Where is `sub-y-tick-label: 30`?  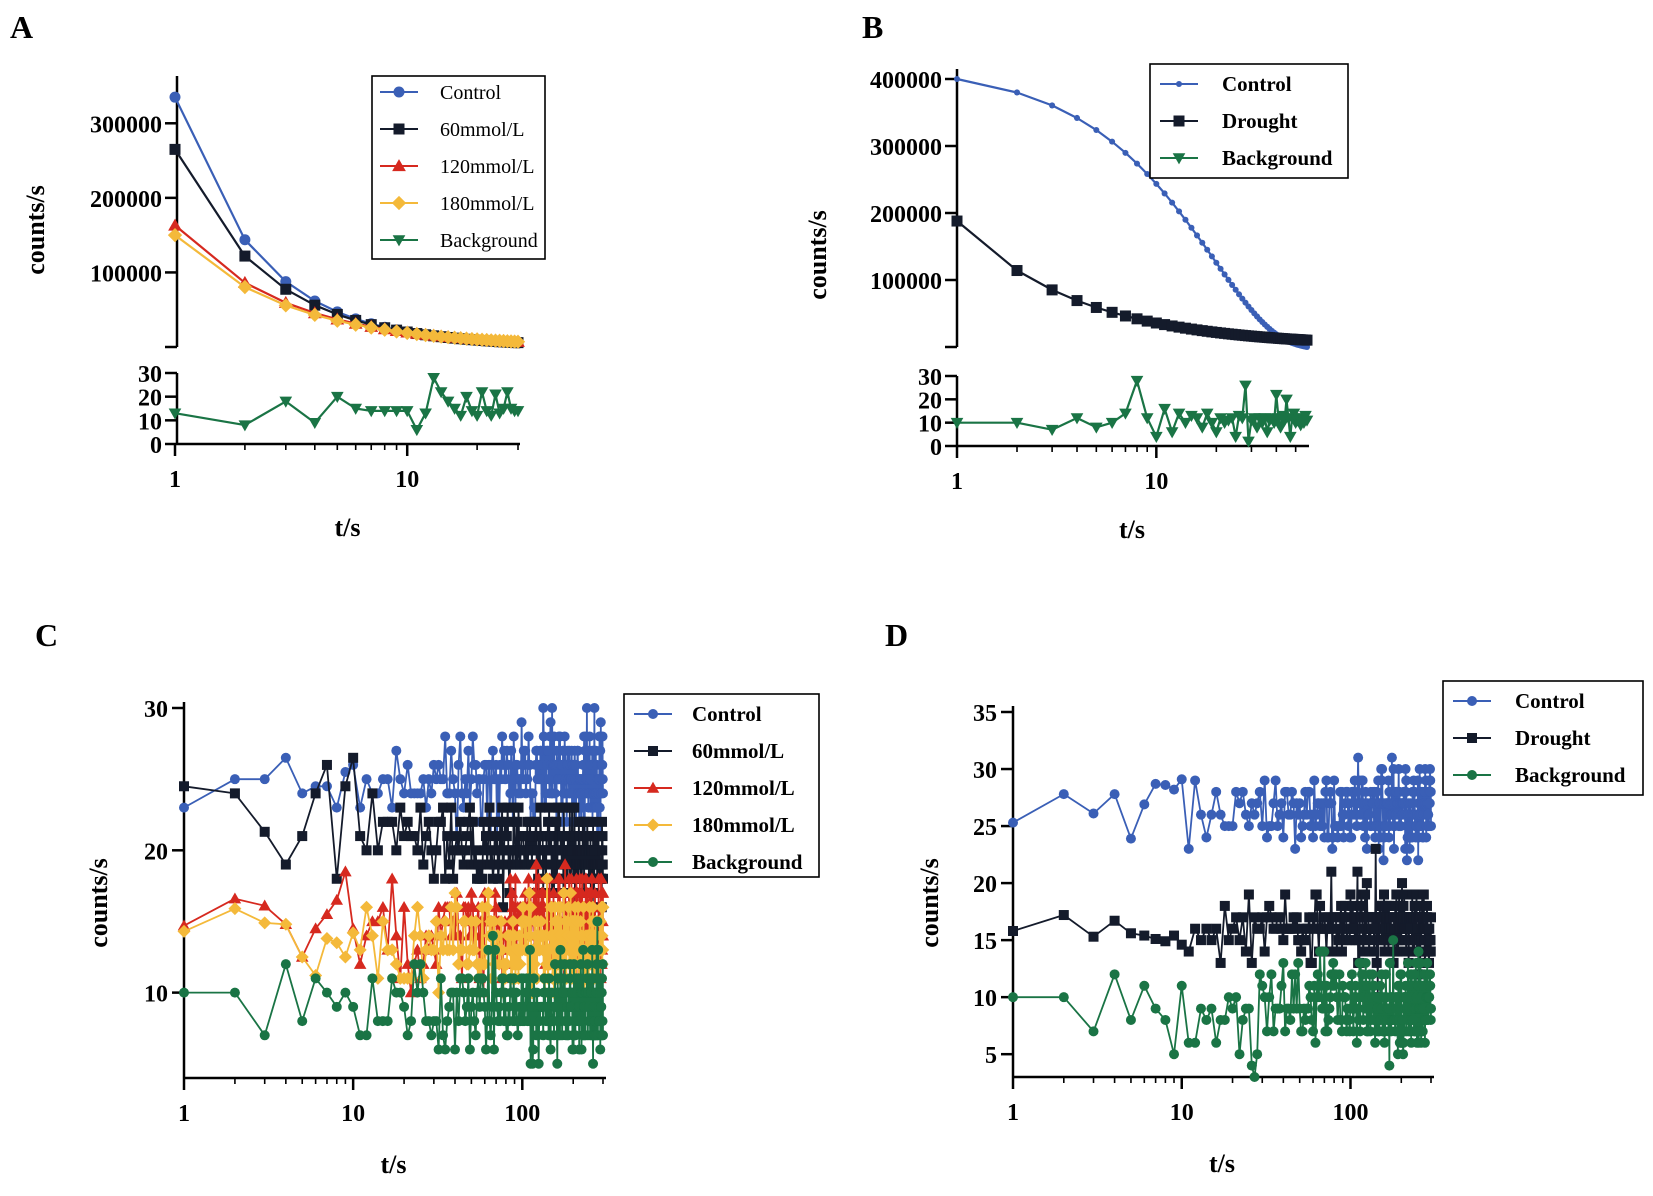 sub-y-tick-label: 30 is located at coordinates (930, 378).